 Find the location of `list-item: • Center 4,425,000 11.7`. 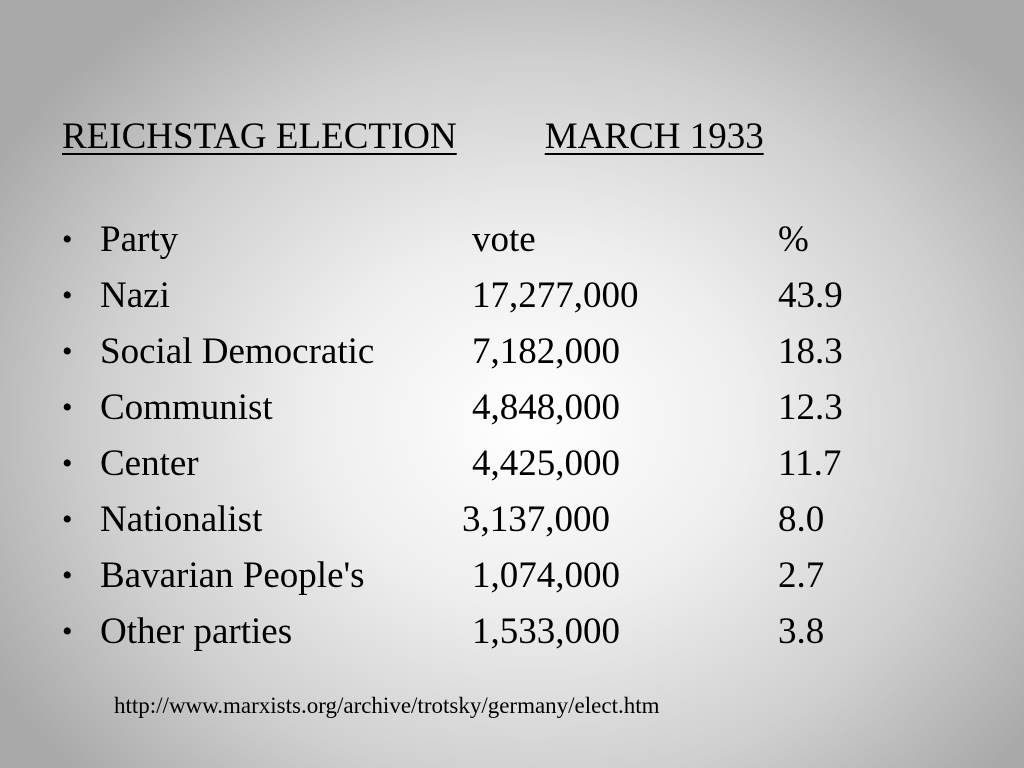

list-item: • Center 4,425,000 11.7 is located at coordinates (512, 464).